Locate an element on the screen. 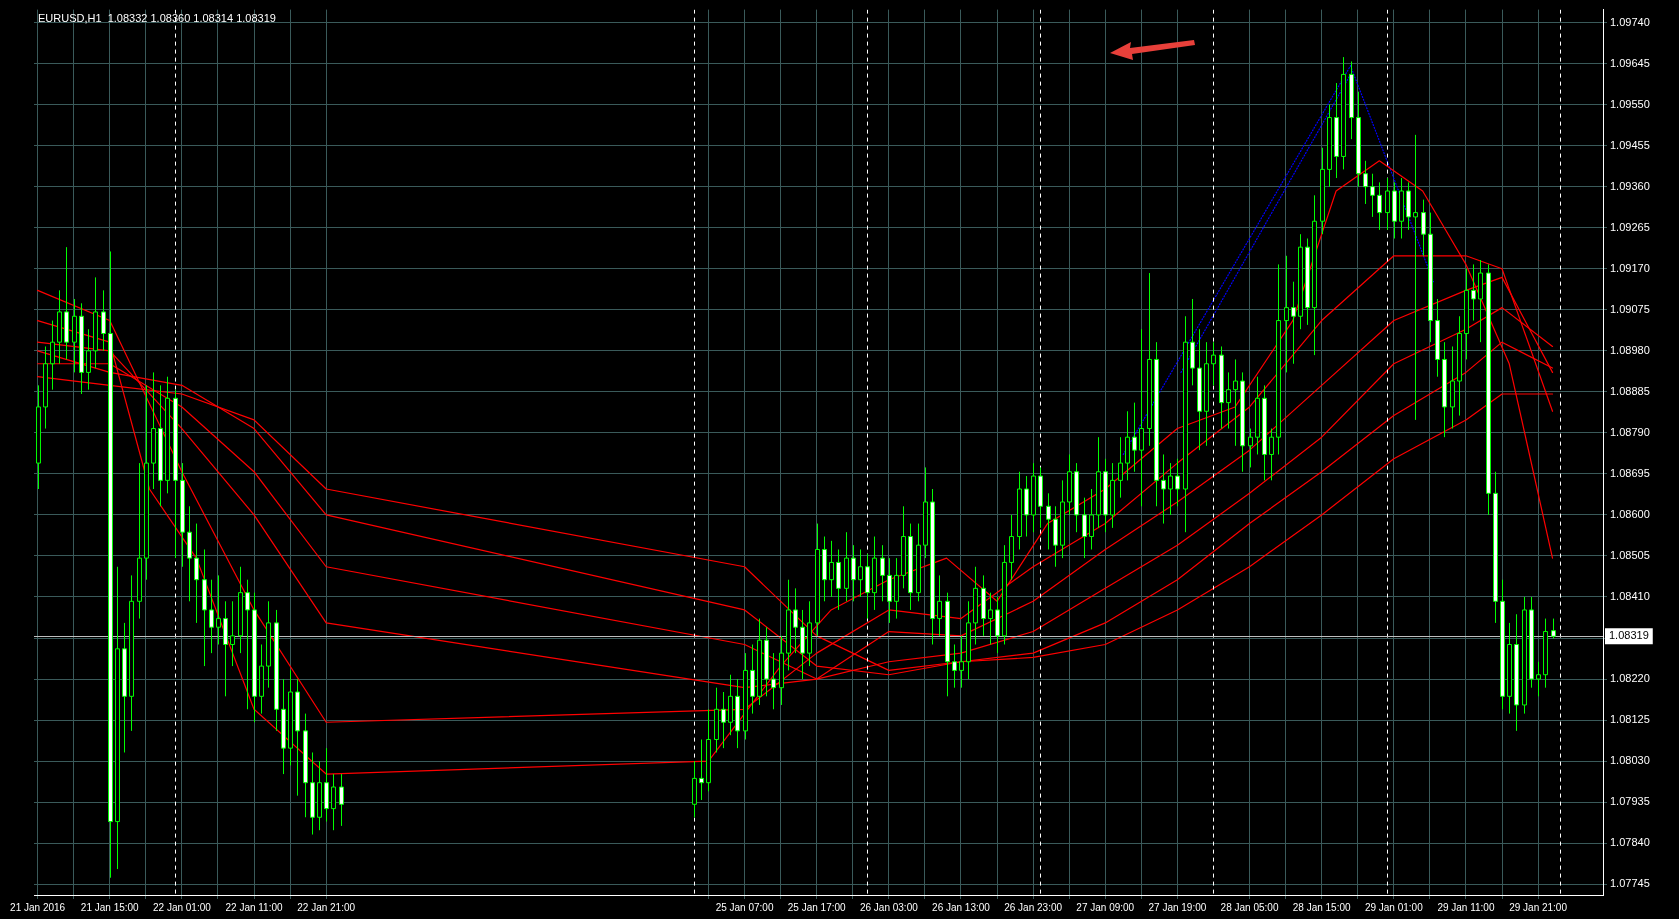  y-tick-label: 1.09360 is located at coordinates (1630, 185).